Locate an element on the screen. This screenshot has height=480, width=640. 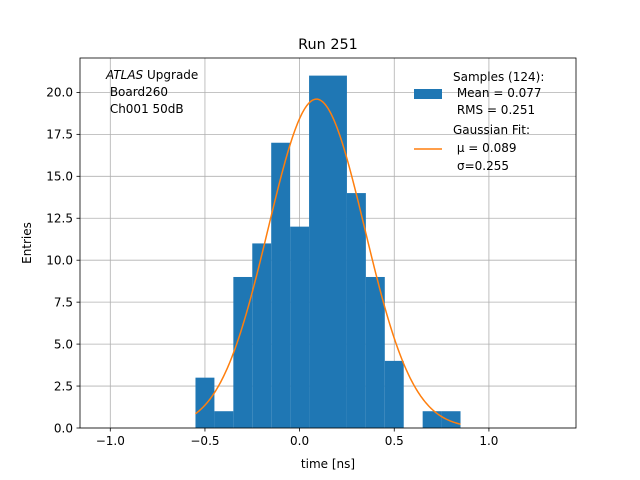
x-tick-label: −1.0 is located at coordinates (110, 441).